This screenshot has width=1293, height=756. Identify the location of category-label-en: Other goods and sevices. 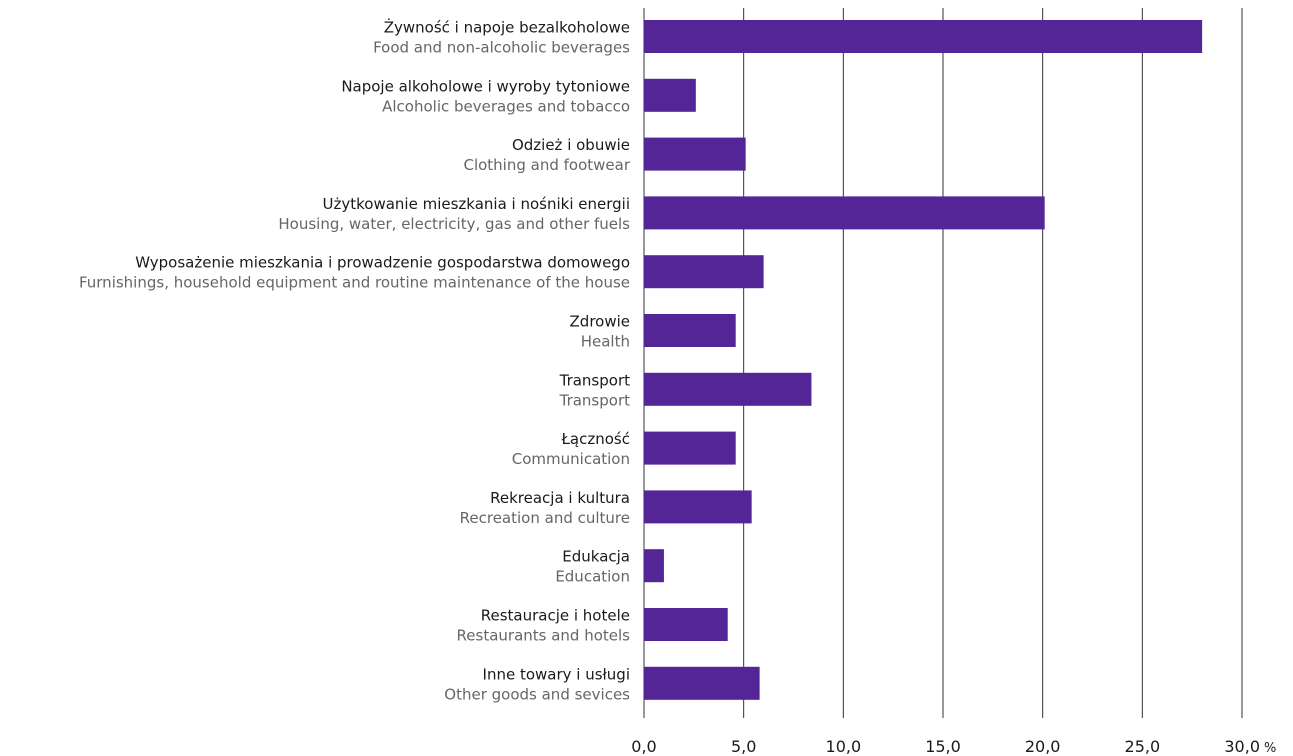
(537, 694).